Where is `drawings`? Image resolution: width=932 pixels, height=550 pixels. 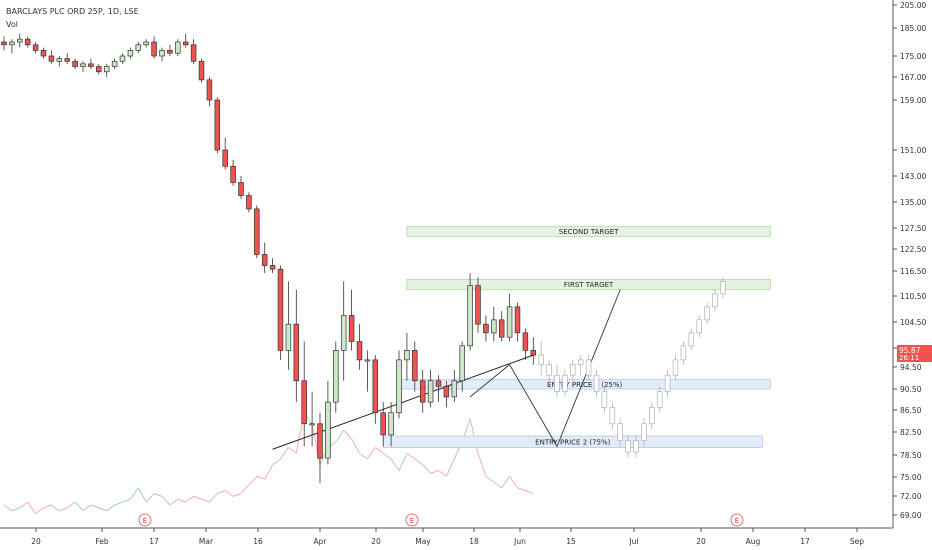 drawings is located at coordinates (446, 369).